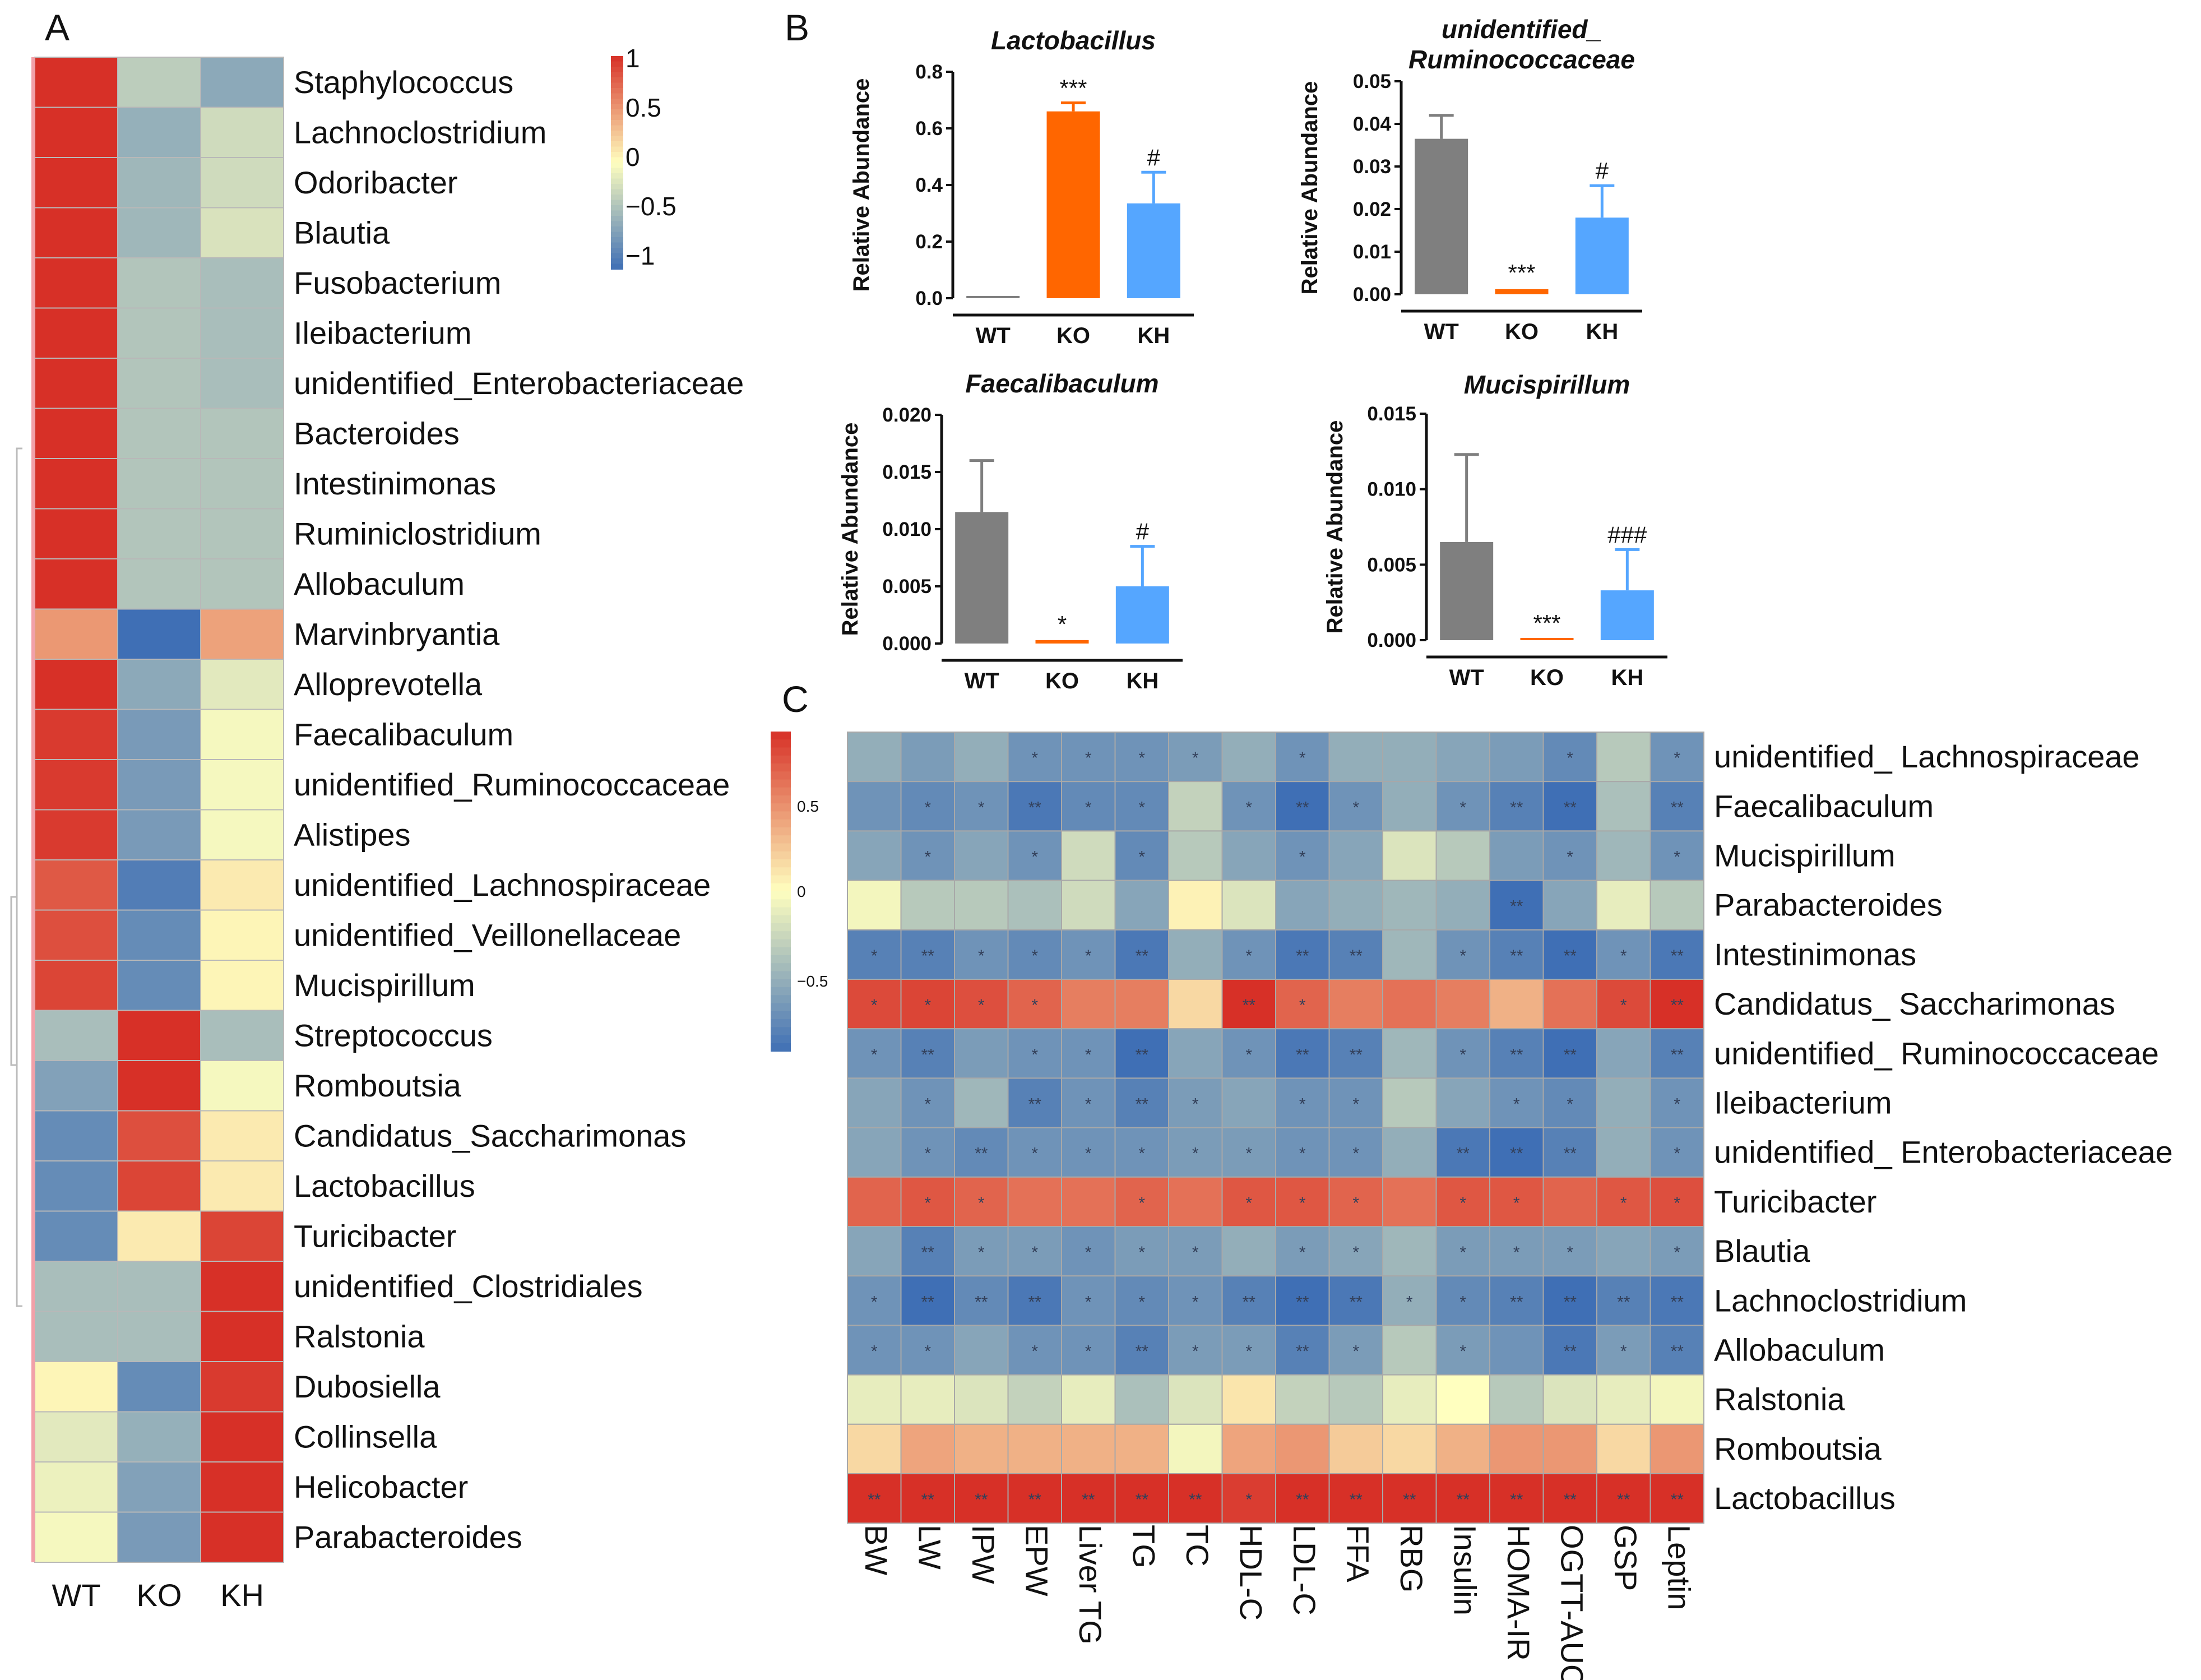  I want to click on heatmap-a-row-label: Odoribacter, so click(376, 182).